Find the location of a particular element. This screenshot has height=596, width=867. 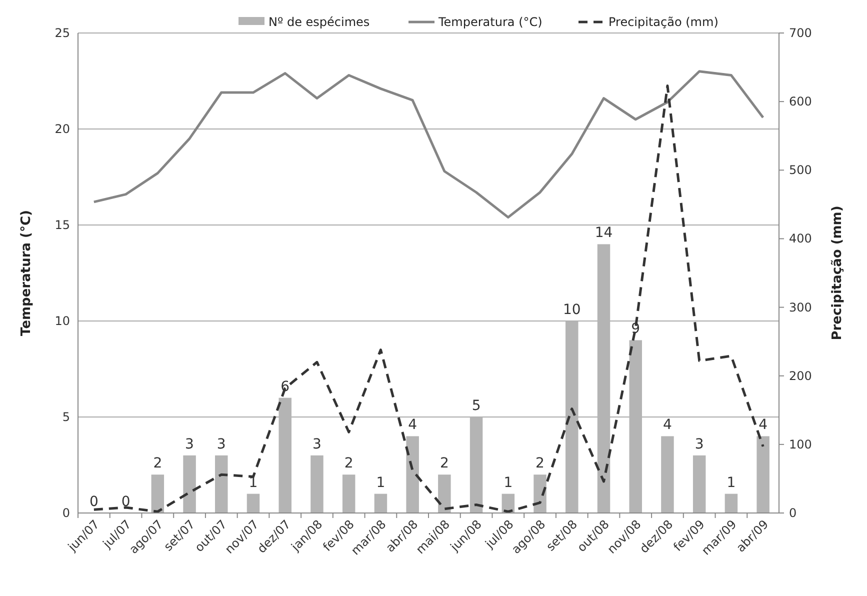

y-axis-title: Temperatura (°C) is located at coordinates (26, 273).